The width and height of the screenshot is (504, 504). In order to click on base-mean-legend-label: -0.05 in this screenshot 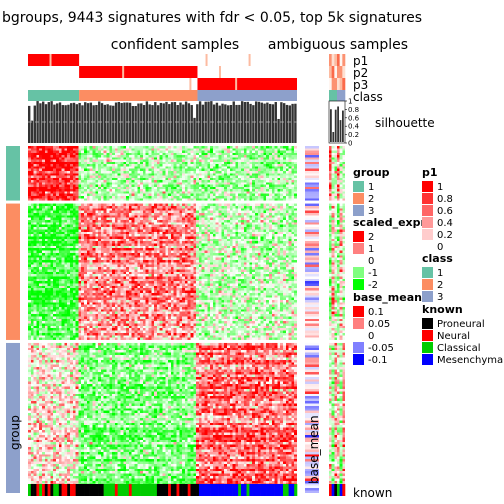, I will do `click(381, 348)`.